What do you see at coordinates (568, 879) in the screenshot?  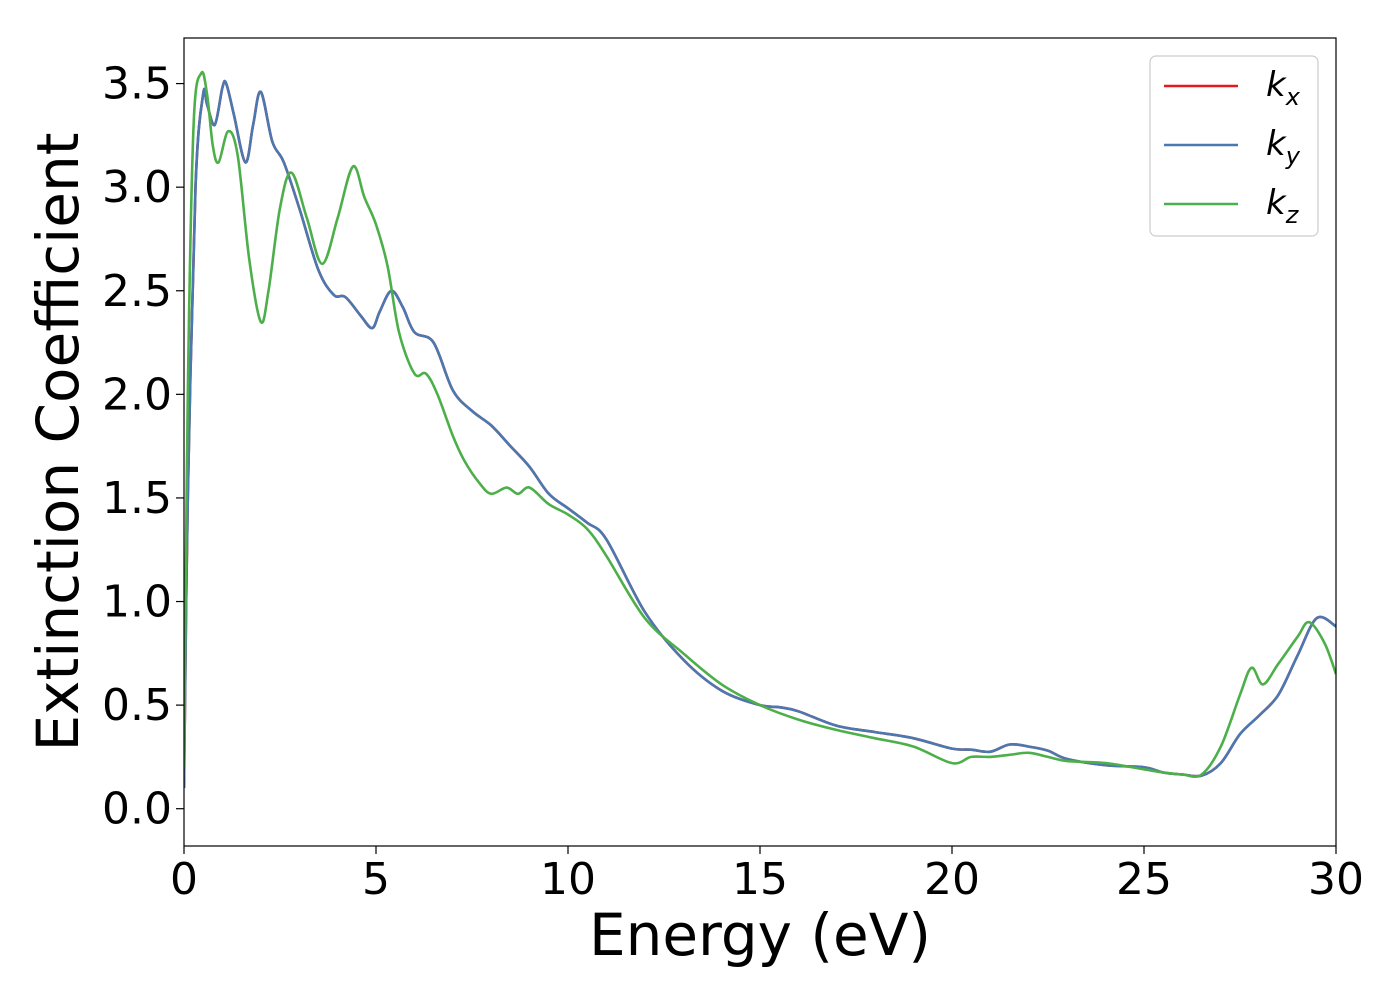 I see `x-tick-label: 10` at bounding box center [568, 879].